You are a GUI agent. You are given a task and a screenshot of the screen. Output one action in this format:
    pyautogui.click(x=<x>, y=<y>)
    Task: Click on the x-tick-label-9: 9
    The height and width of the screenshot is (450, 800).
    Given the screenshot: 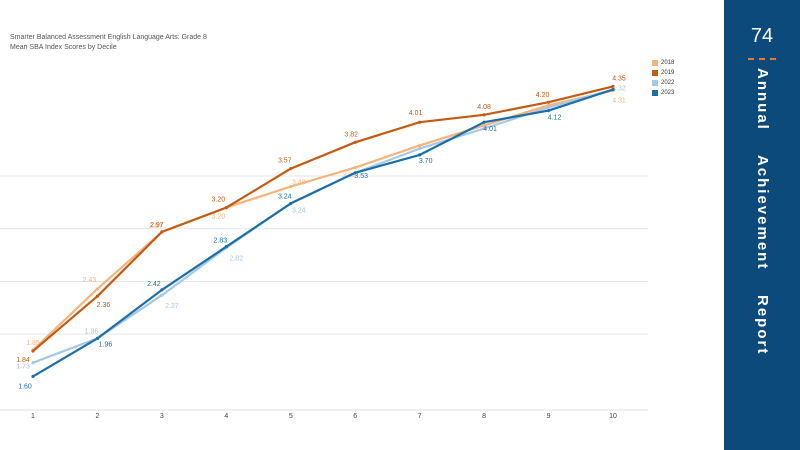 What is the action you would take?
    pyautogui.click(x=549, y=416)
    